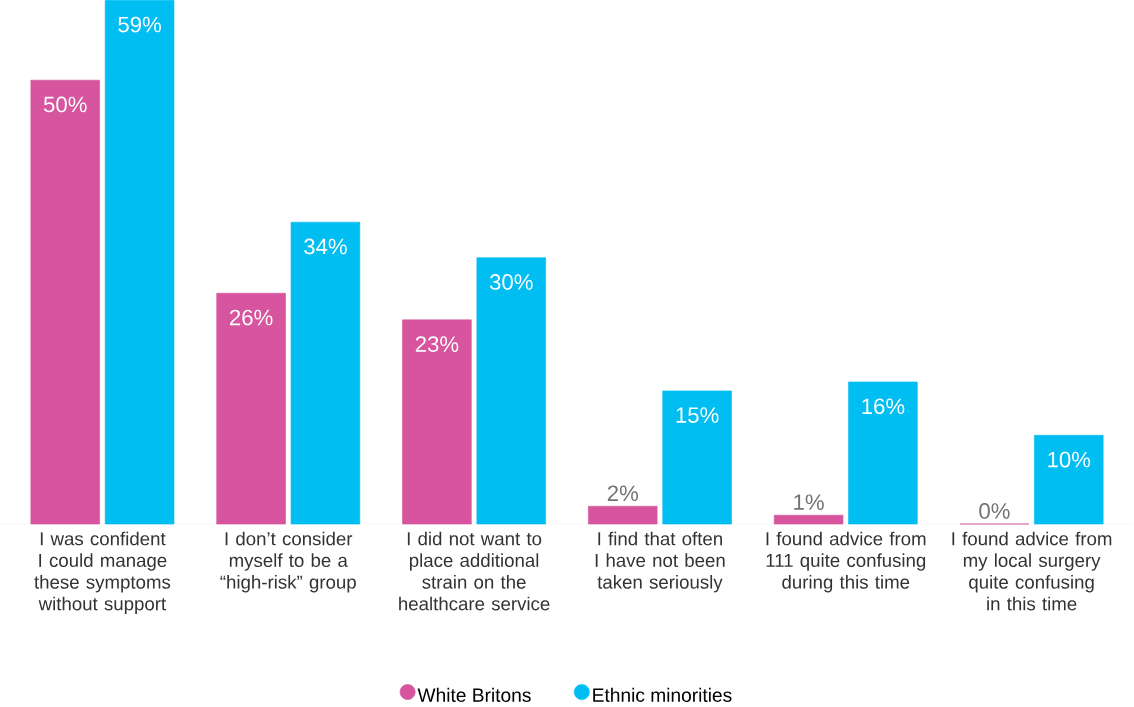  I want to click on data-label: 0%, so click(994, 510).